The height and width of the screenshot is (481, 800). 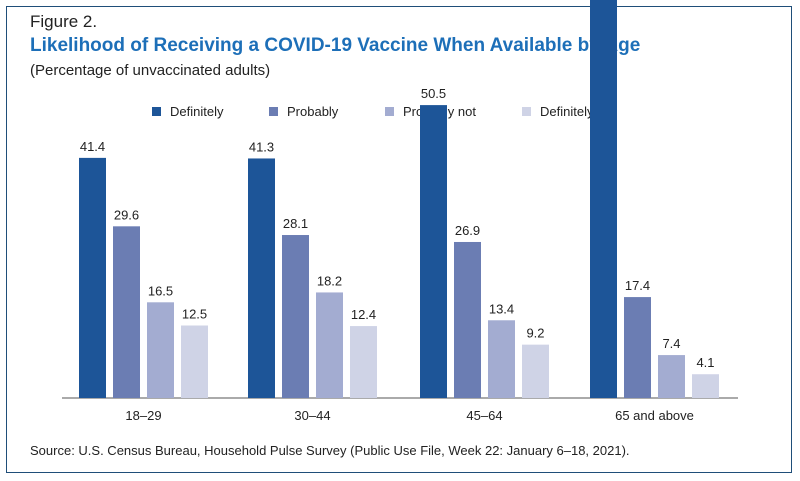 I want to click on data-label-2-4: 12.4, so click(x=363, y=314).